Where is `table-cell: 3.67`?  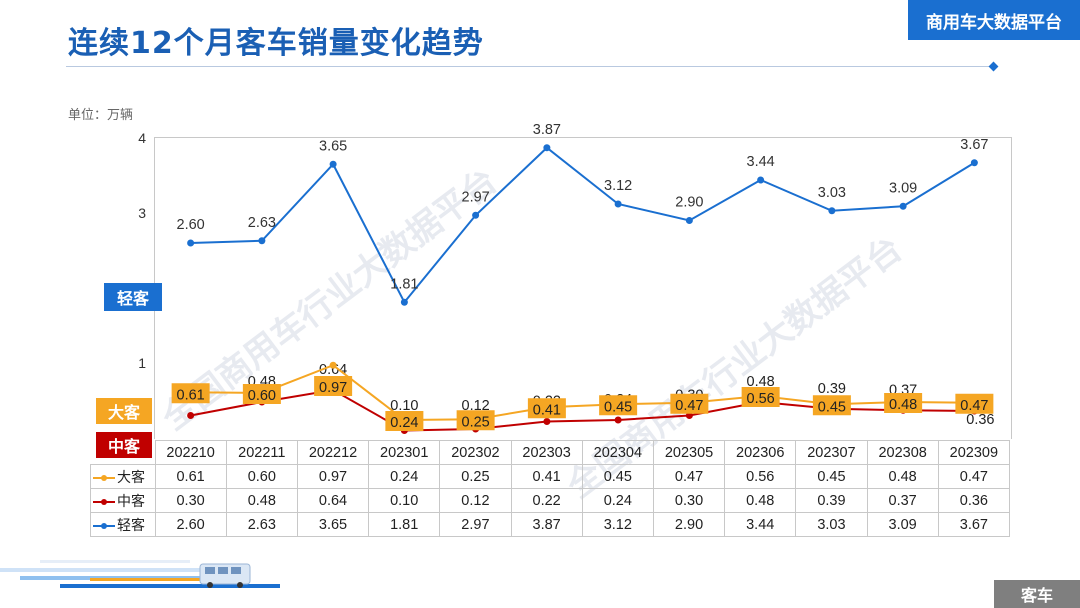 table-cell: 3.67 is located at coordinates (974, 524).